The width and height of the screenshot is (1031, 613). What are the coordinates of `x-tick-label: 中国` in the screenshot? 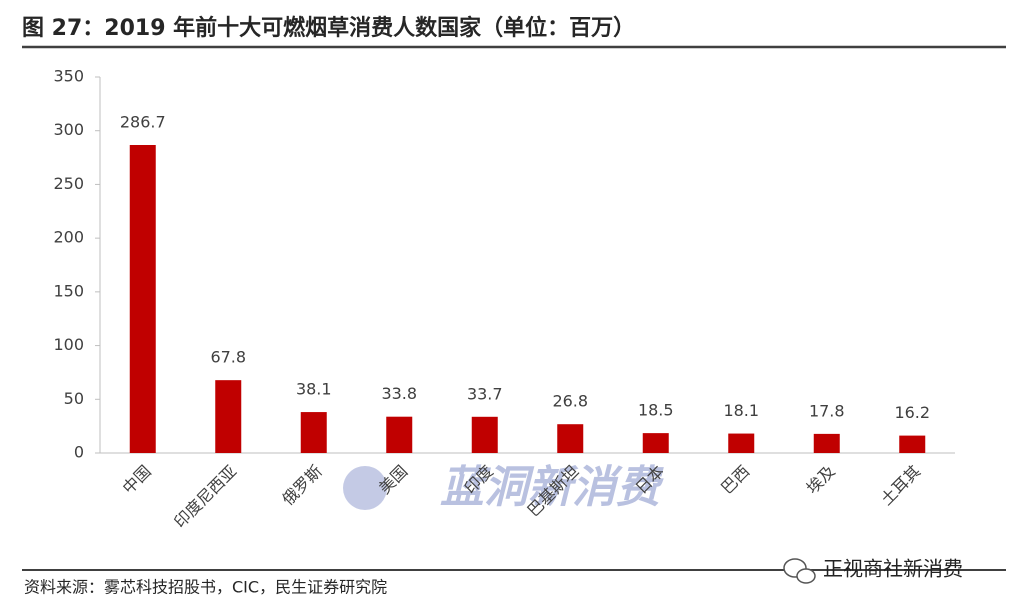 It's located at (137, 480).